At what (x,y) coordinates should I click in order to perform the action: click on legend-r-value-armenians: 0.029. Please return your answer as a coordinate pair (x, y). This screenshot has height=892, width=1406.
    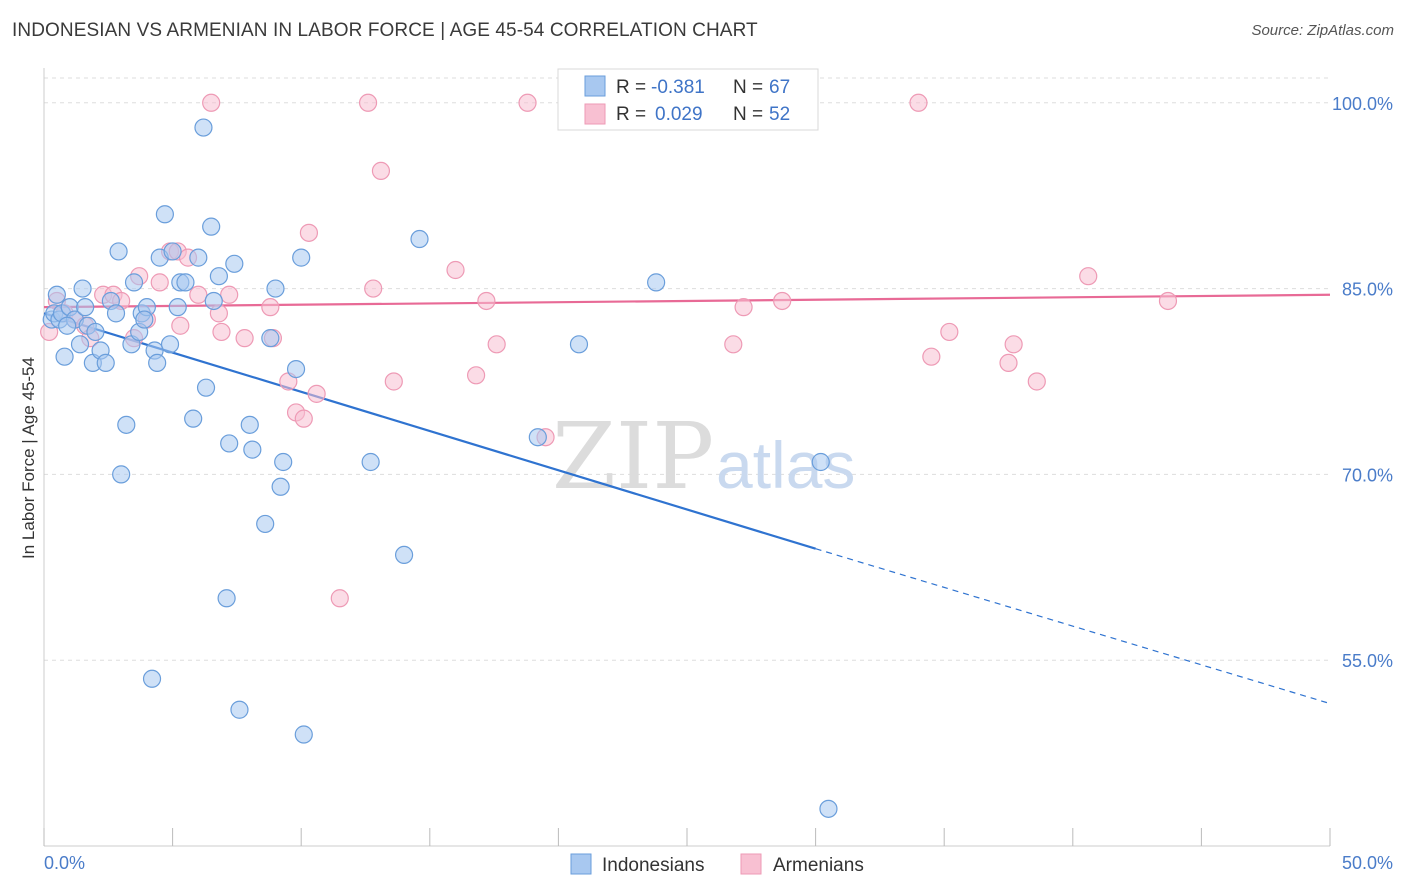
    Looking at the image, I should click on (679, 114).